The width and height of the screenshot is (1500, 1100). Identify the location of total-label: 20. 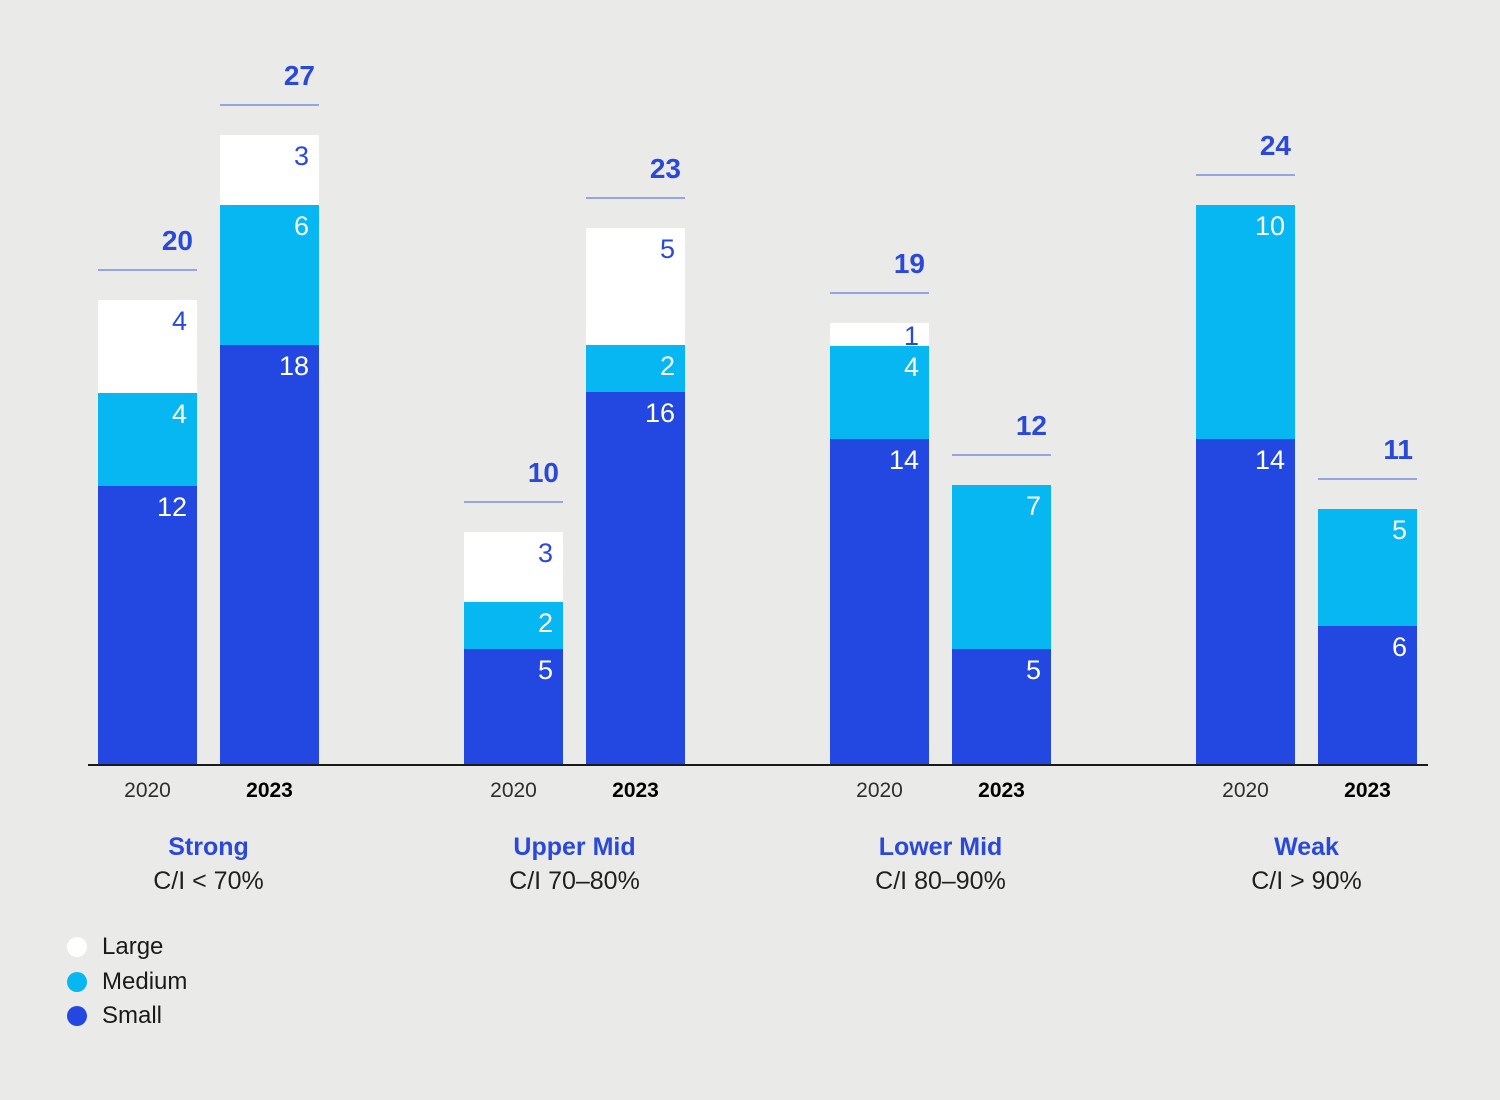
(177, 240).